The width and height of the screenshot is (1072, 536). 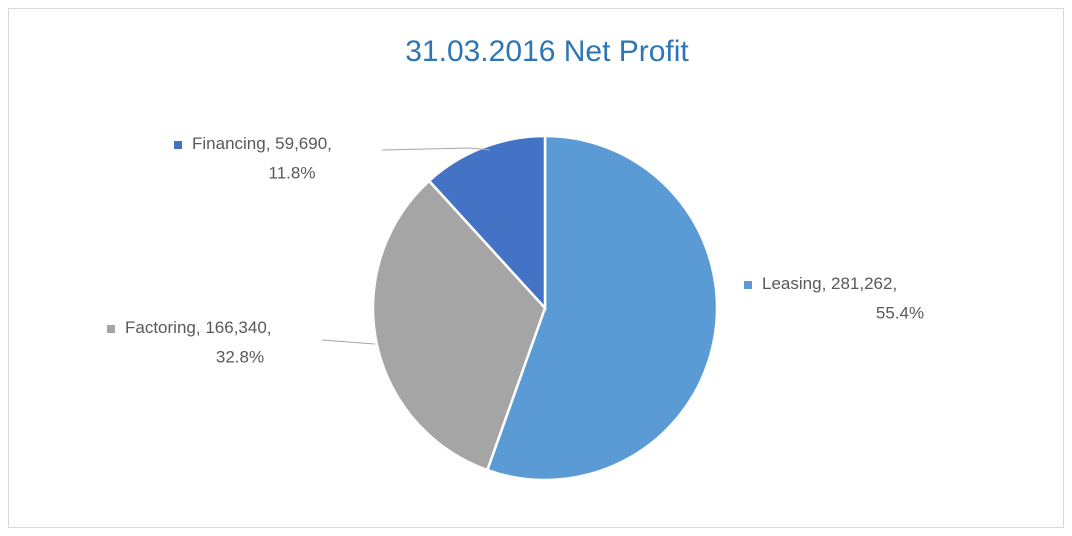 What do you see at coordinates (829, 283) in the screenshot?
I see `data-label: Leasing, 281,262,` at bounding box center [829, 283].